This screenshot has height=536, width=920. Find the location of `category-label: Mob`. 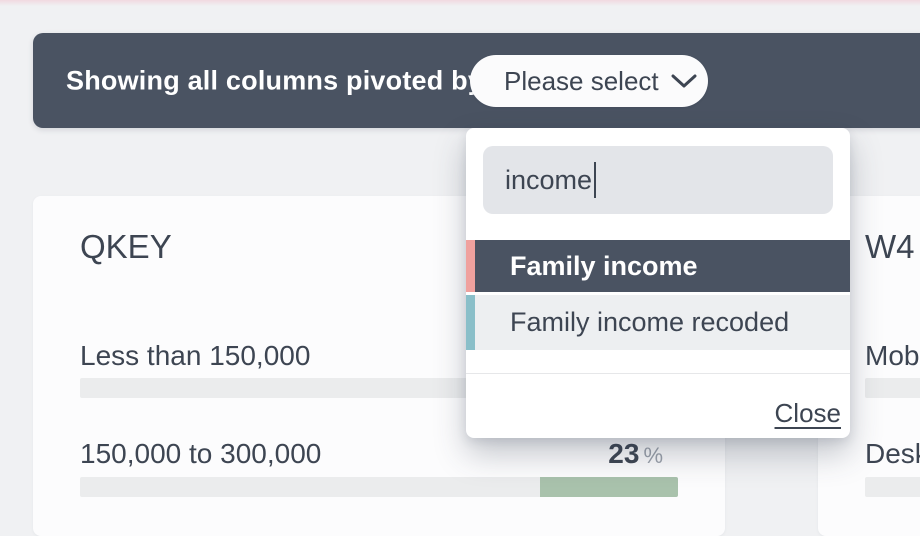

category-label: Mob is located at coordinates (892, 355).